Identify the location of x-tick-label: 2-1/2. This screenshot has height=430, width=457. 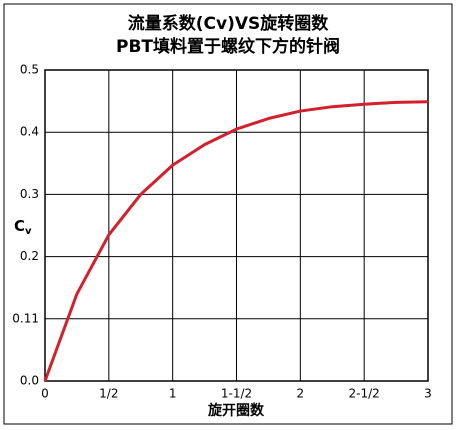
(364, 394).